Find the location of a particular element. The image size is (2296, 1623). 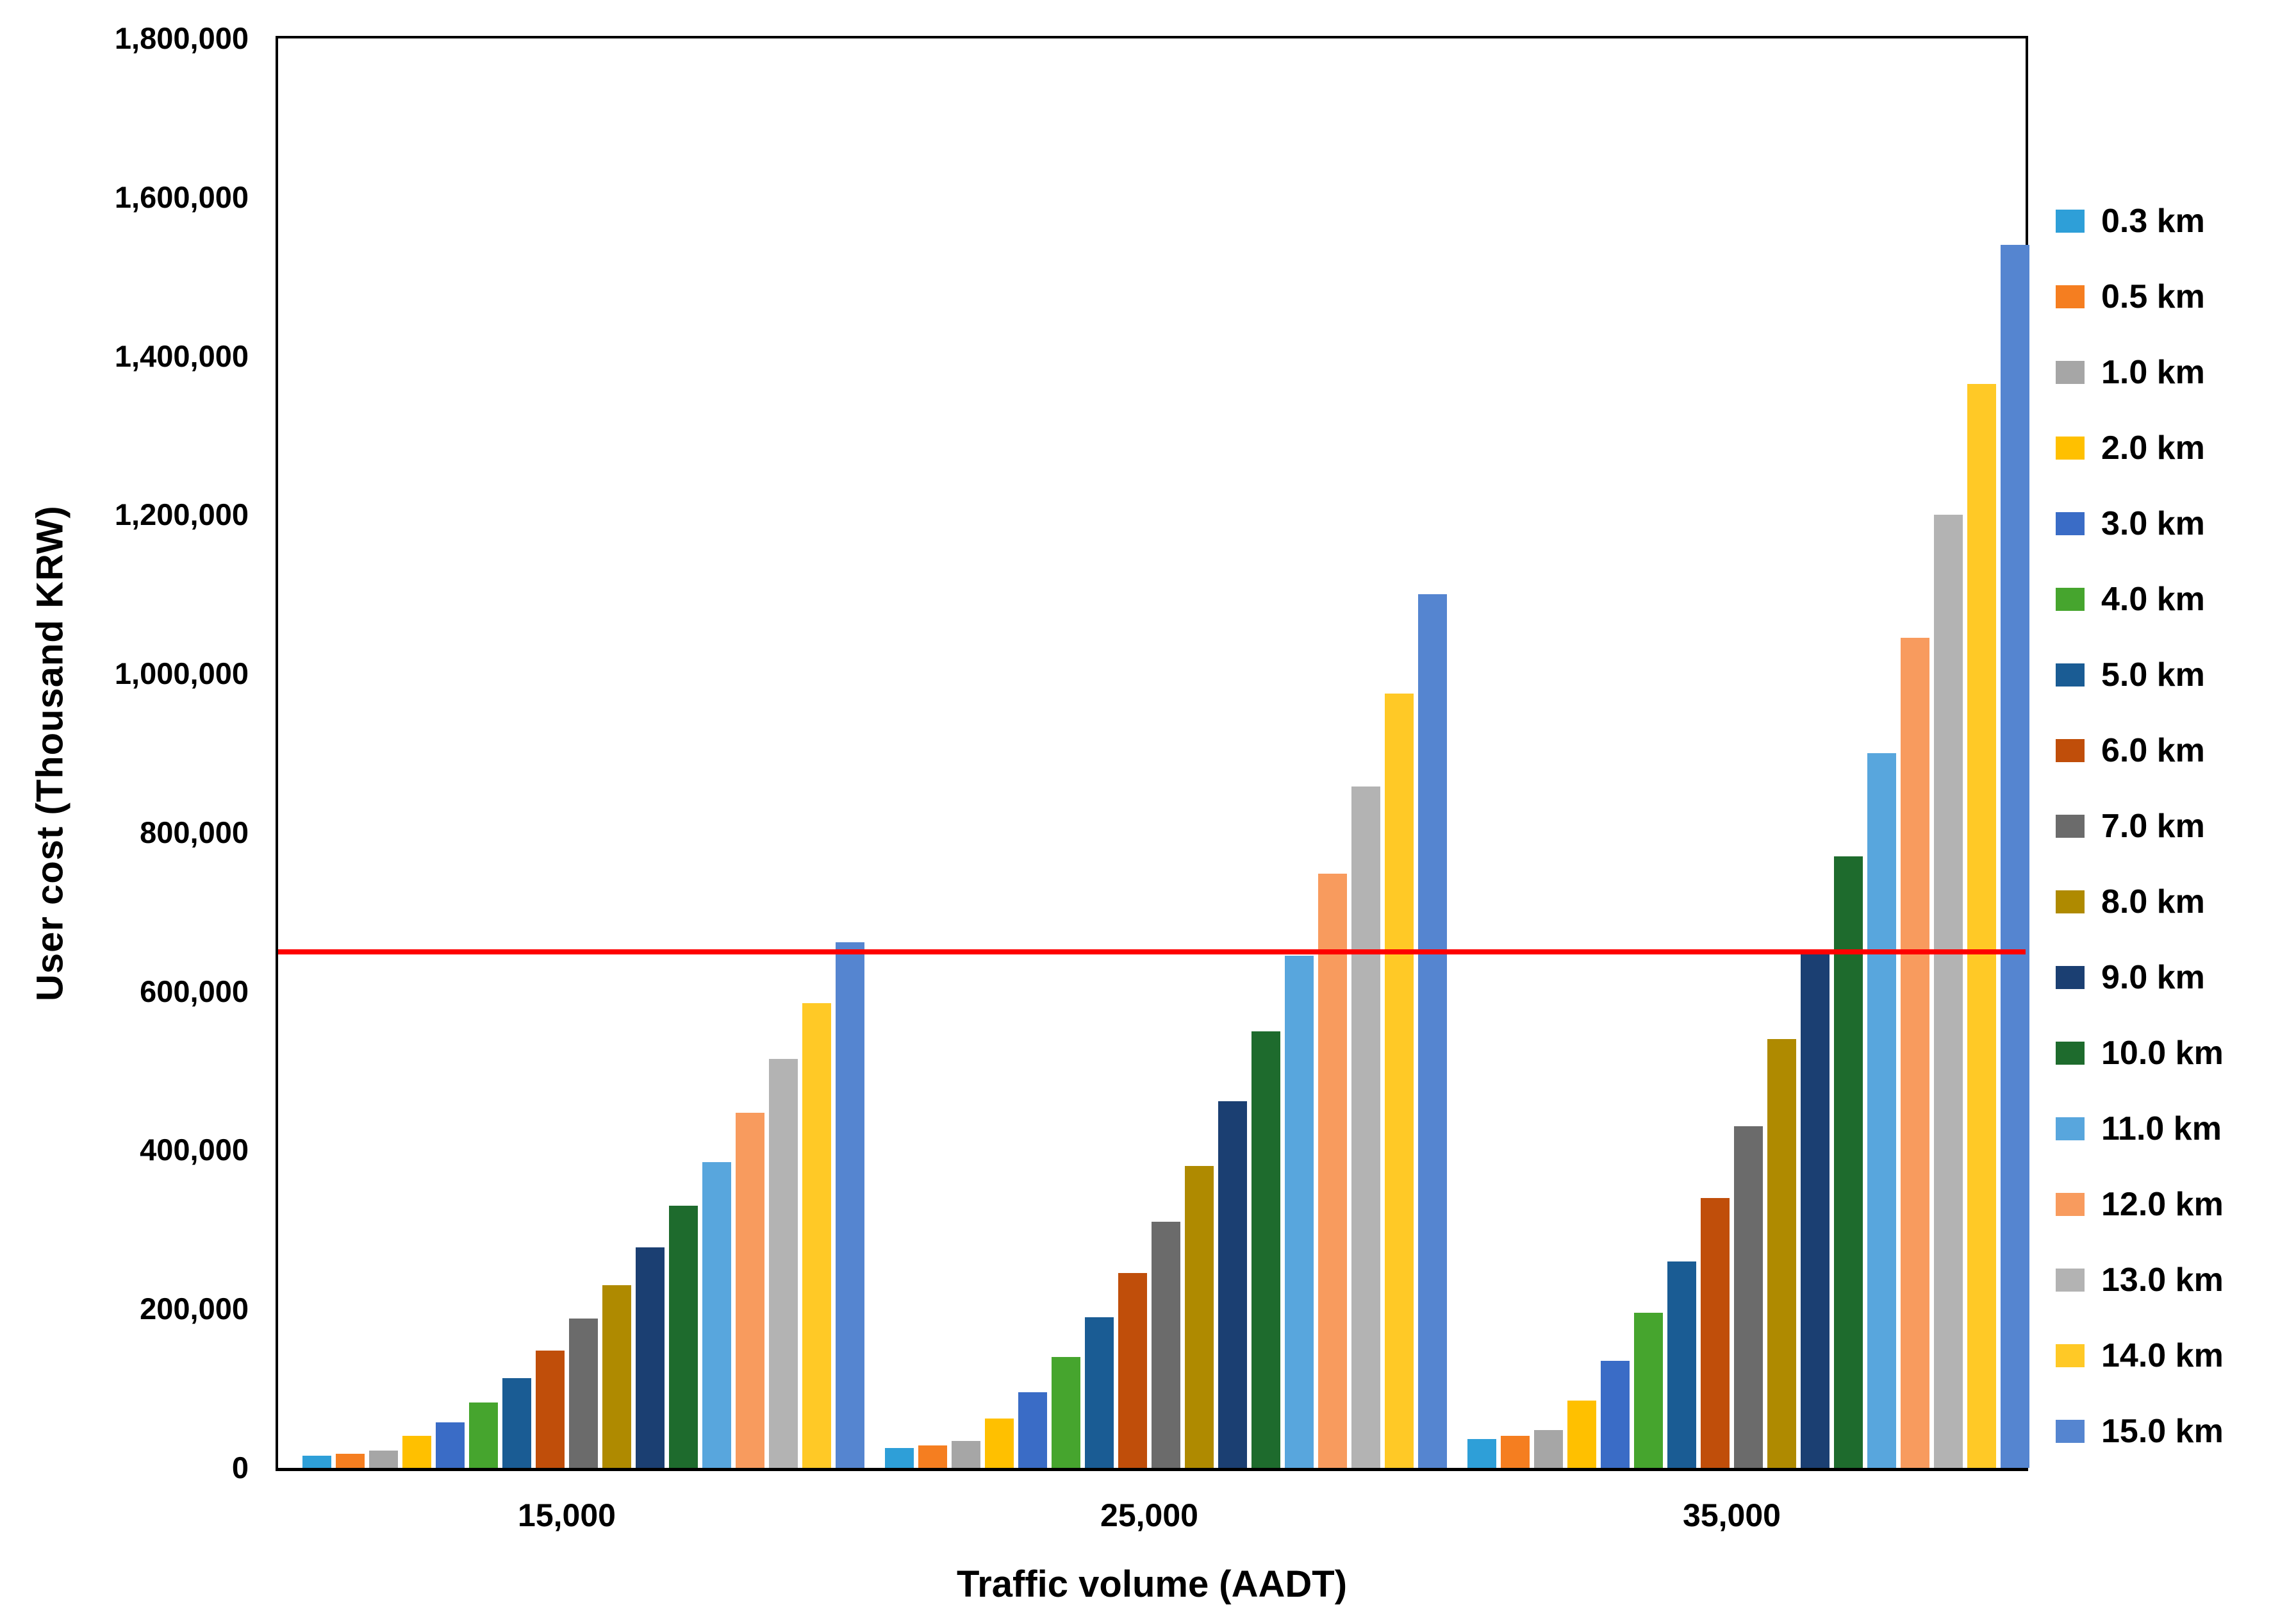

legend-label: 11.0 km is located at coordinates (2161, 1128).